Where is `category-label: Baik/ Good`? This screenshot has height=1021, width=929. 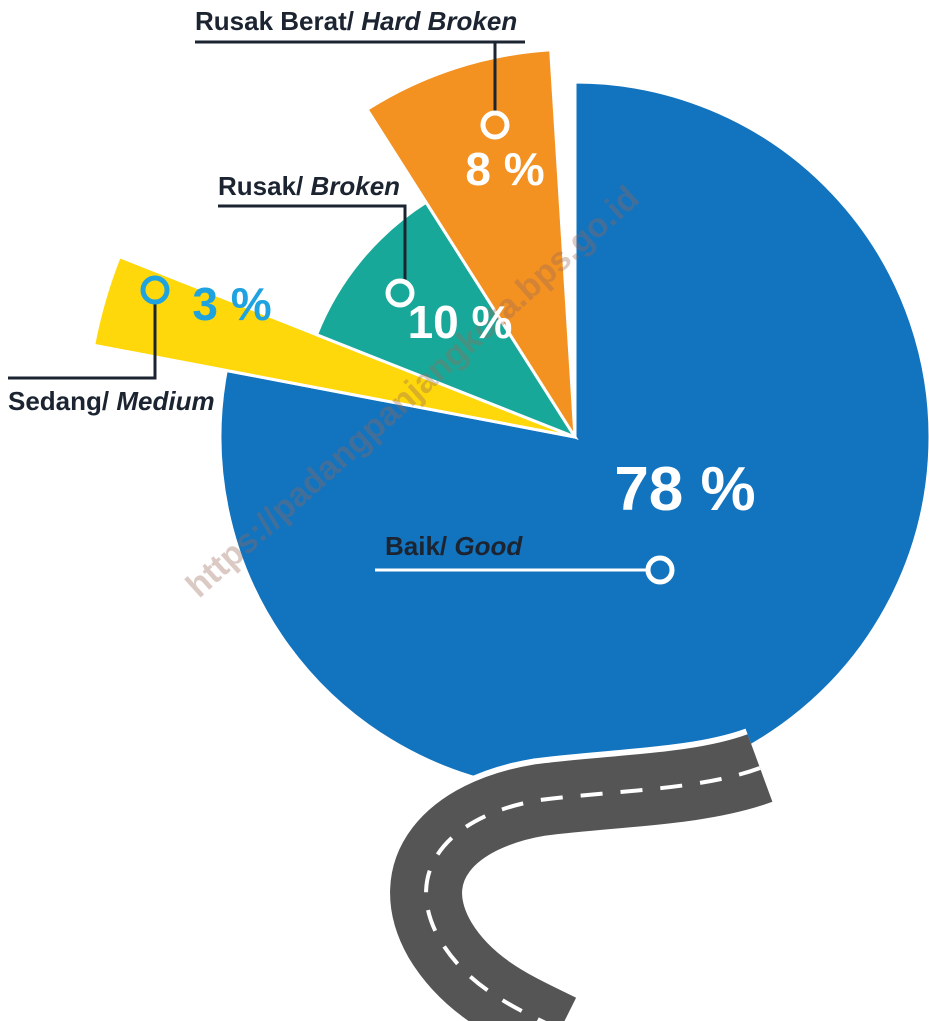 category-label: Baik/ Good is located at coordinates (454, 546).